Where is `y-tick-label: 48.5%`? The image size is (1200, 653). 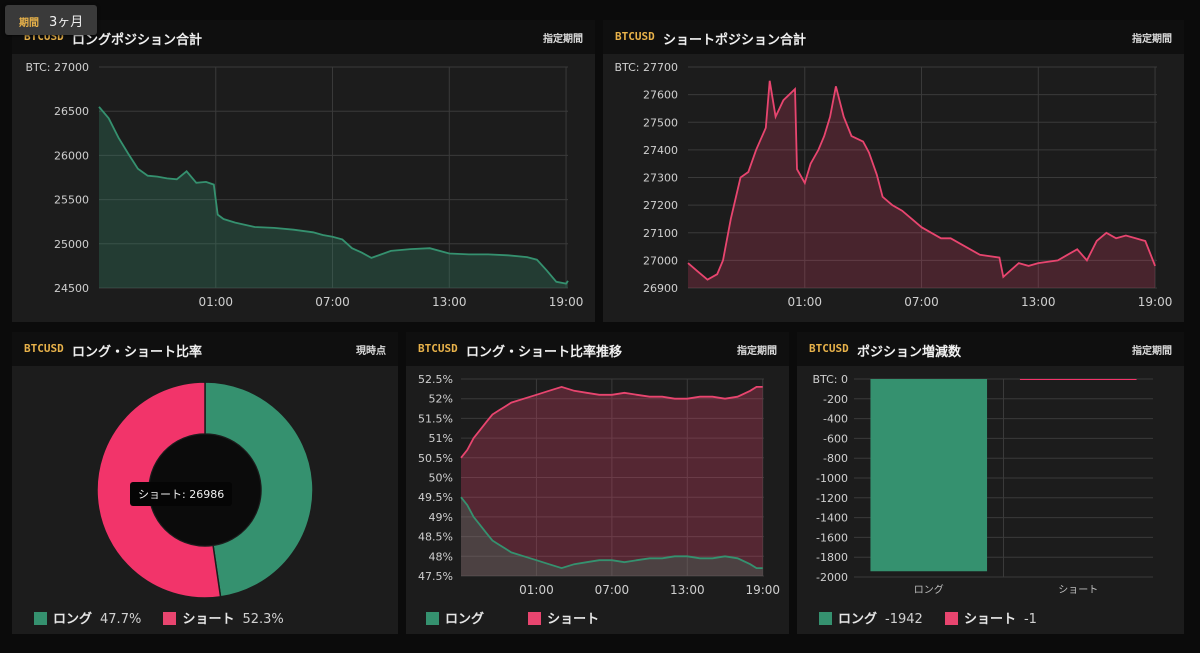 y-tick-label: 48.5% is located at coordinates (435, 537).